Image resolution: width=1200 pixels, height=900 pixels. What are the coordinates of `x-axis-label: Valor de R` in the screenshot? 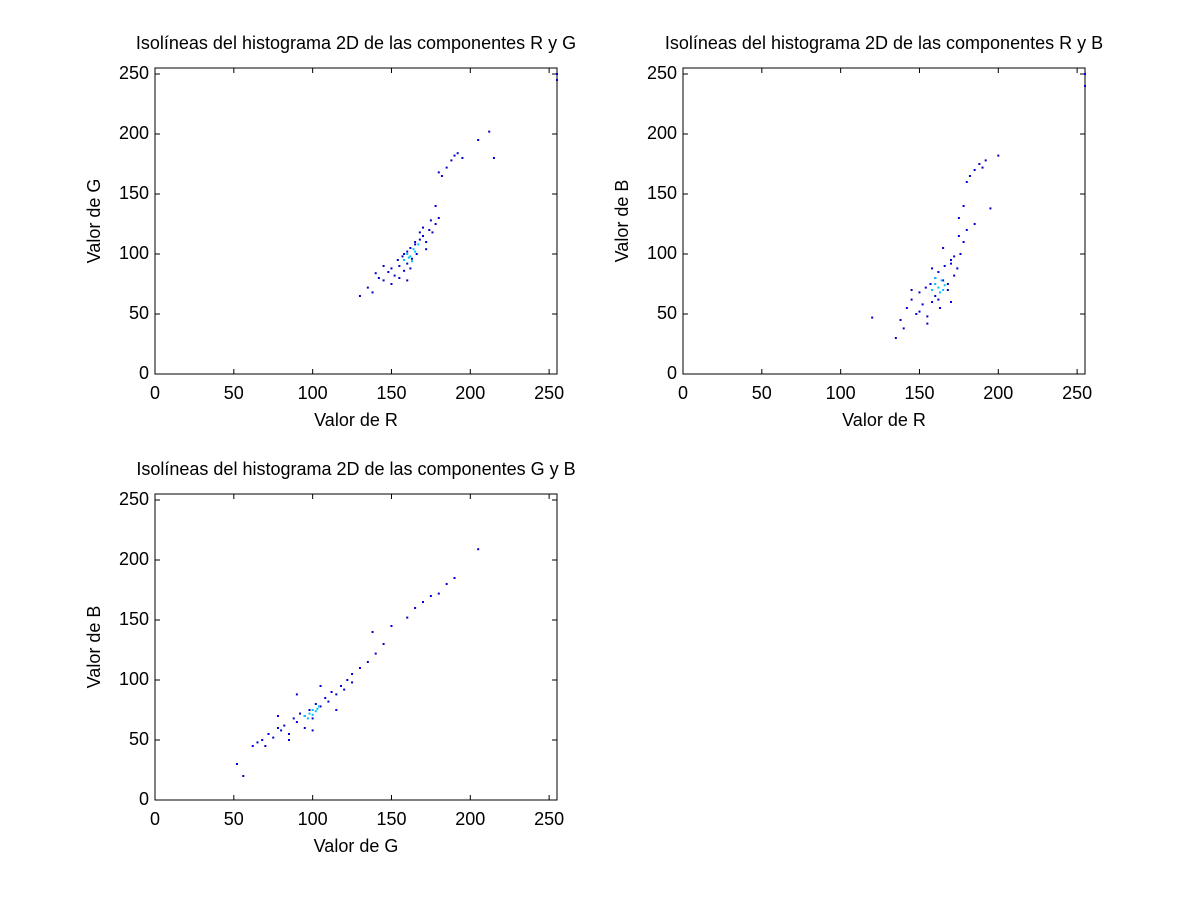 It's located at (884, 420).